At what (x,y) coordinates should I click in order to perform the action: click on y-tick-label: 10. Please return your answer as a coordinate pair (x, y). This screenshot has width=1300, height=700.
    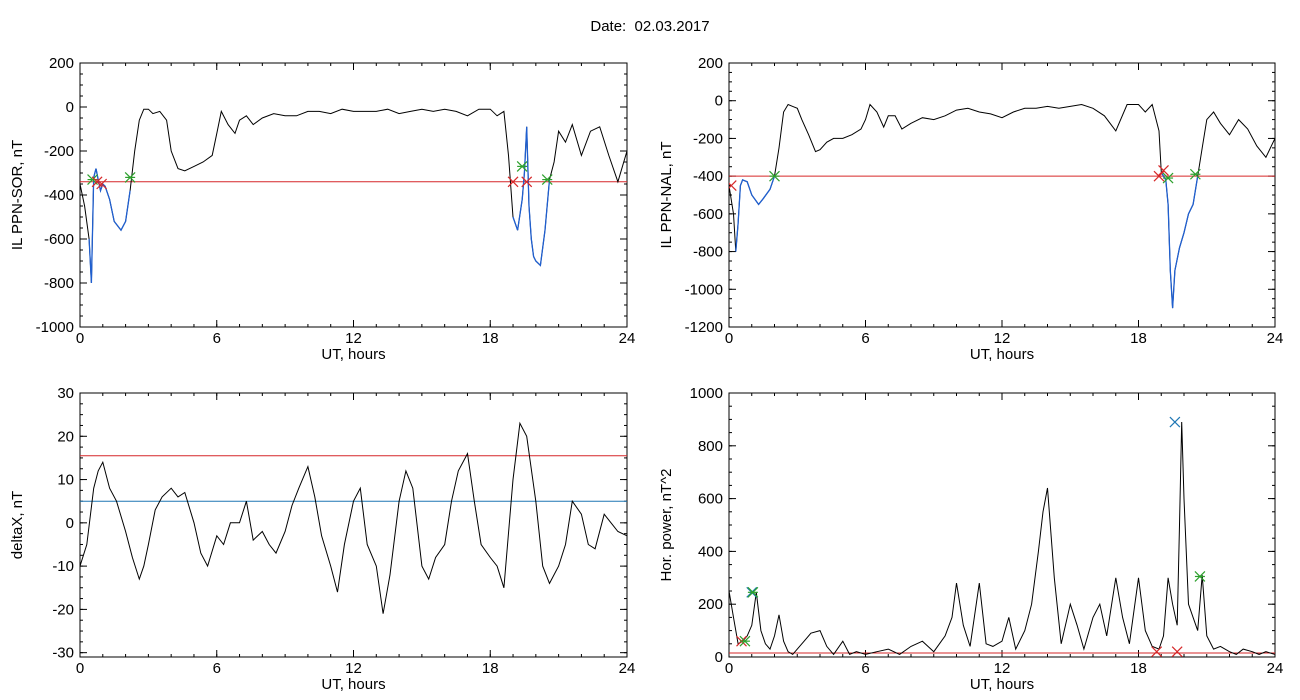
    Looking at the image, I should click on (65, 480).